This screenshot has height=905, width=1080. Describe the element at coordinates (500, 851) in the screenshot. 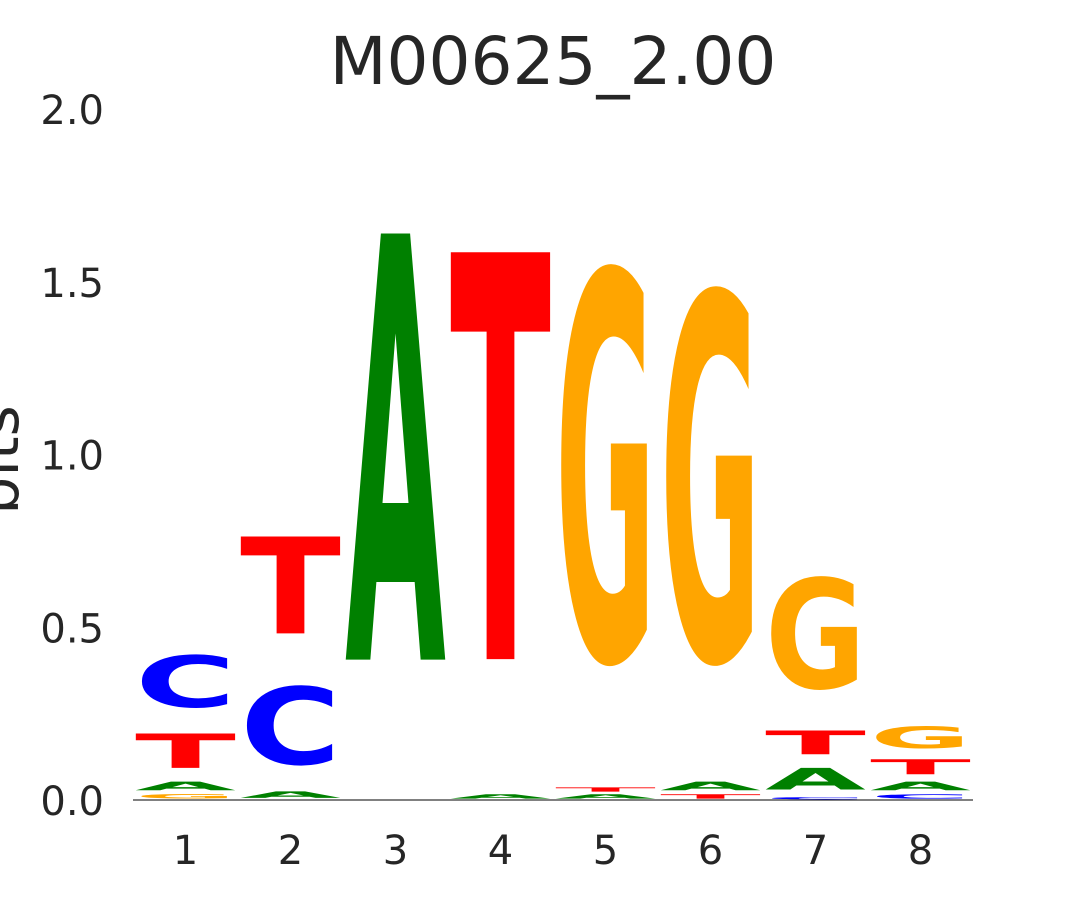

I see `x-tick-label: 4` at that location.